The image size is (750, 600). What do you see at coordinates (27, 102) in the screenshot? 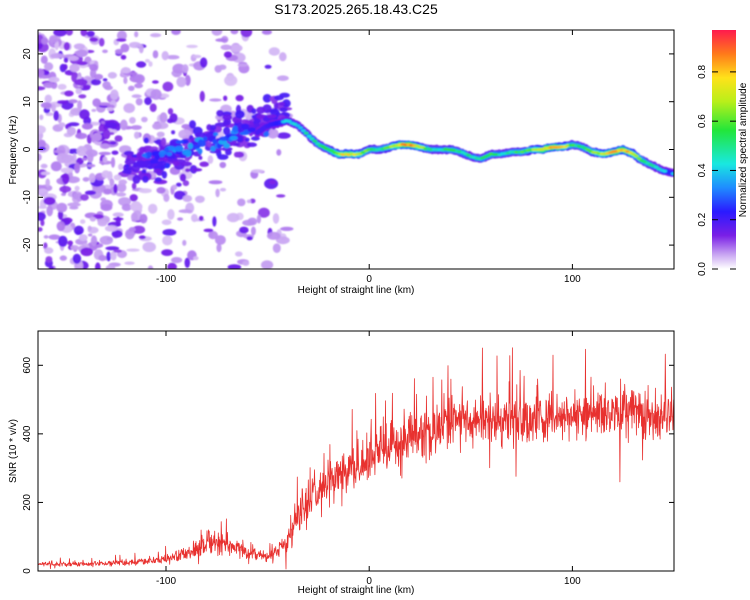
I see `y-tick-label: 10` at bounding box center [27, 102].